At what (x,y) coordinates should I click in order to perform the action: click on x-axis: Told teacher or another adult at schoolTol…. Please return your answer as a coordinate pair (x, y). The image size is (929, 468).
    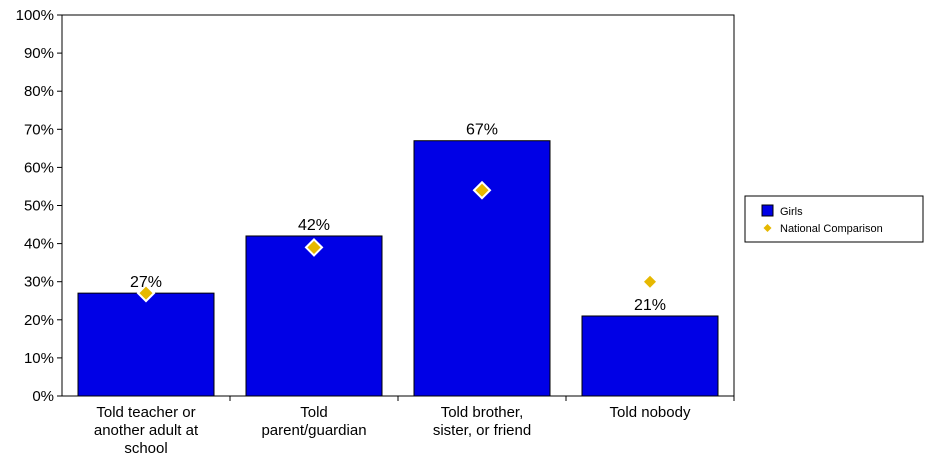
    Looking at the image, I should click on (414, 426).